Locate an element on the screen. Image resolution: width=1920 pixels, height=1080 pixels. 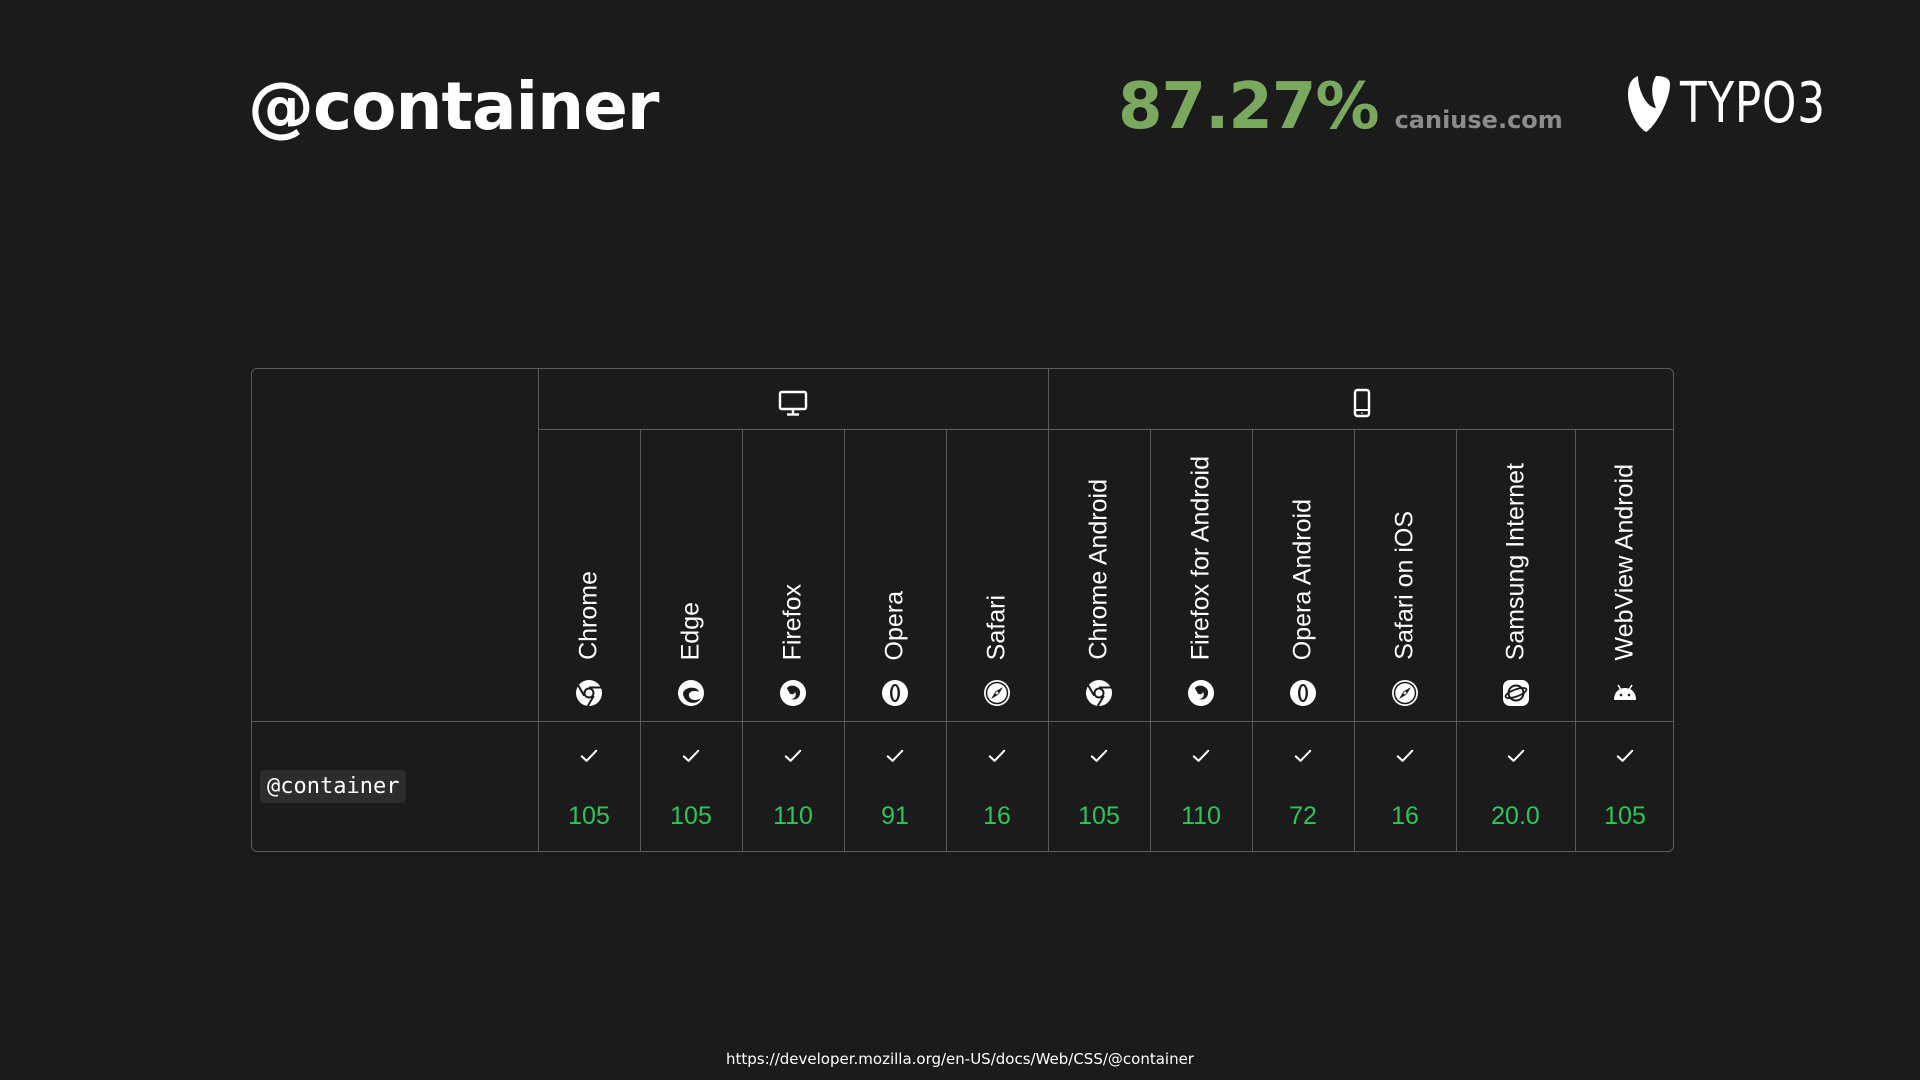
support-source: caniuse.com is located at coordinates (1478, 120).